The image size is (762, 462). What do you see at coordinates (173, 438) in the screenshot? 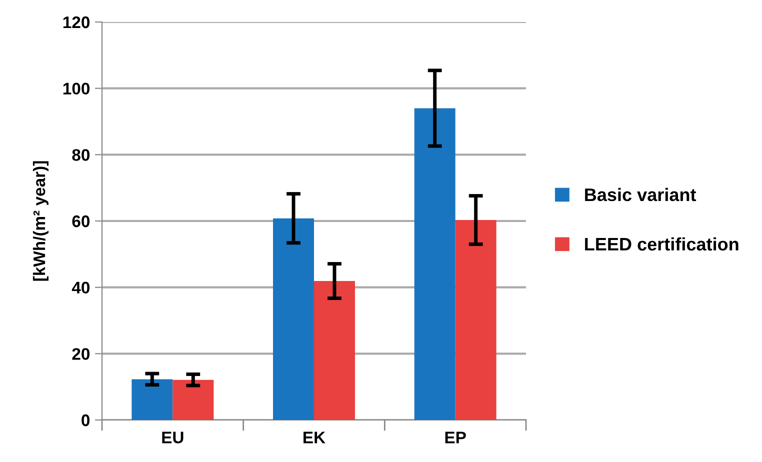
I see `x-tick-label: EU` at bounding box center [173, 438].